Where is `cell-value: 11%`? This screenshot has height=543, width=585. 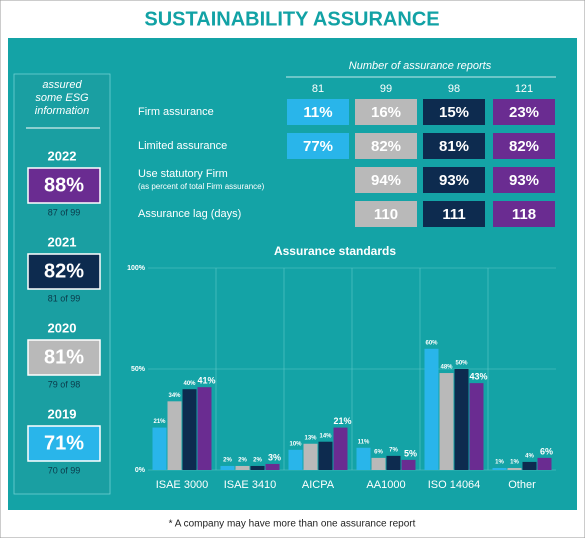 cell-value: 11% is located at coordinates (317, 112).